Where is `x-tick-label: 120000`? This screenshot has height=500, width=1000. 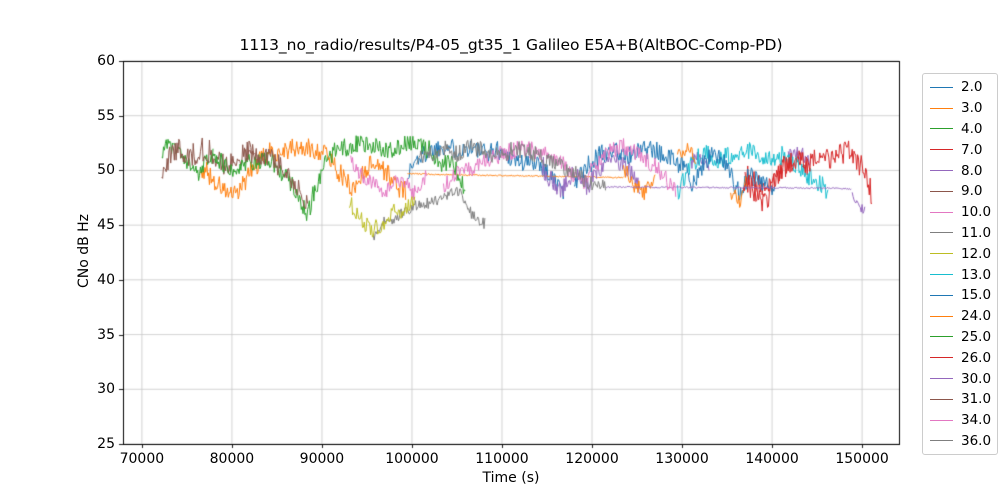
x-tick-label: 120000 is located at coordinates (592, 459).